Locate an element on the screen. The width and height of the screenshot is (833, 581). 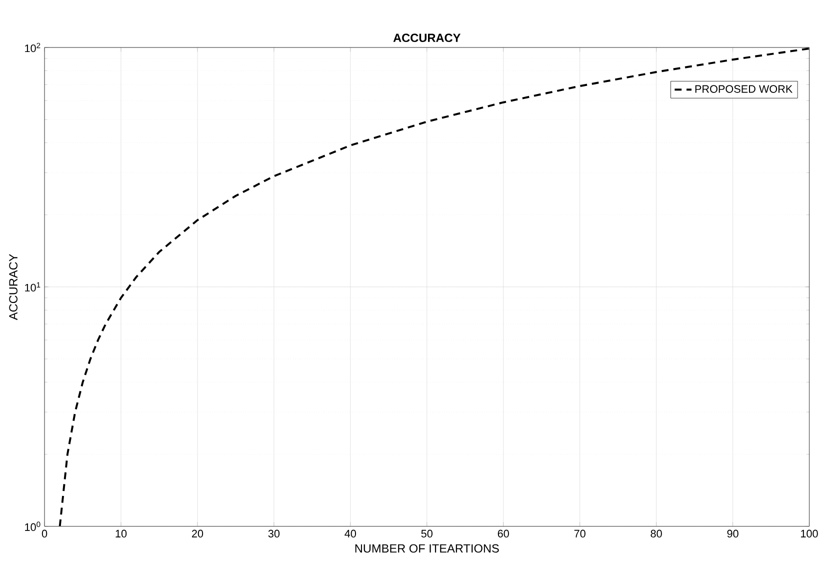
x-tick-label: 30 is located at coordinates (274, 534).